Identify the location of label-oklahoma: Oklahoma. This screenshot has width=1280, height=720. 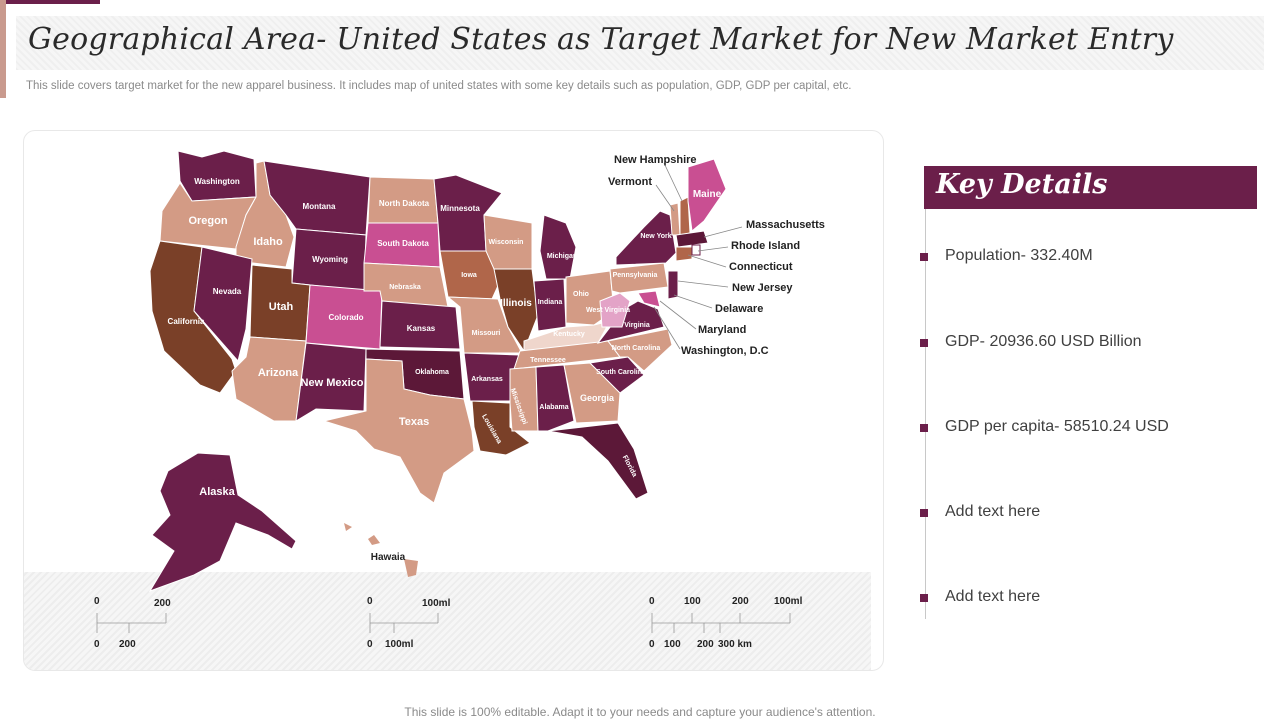
(432, 372).